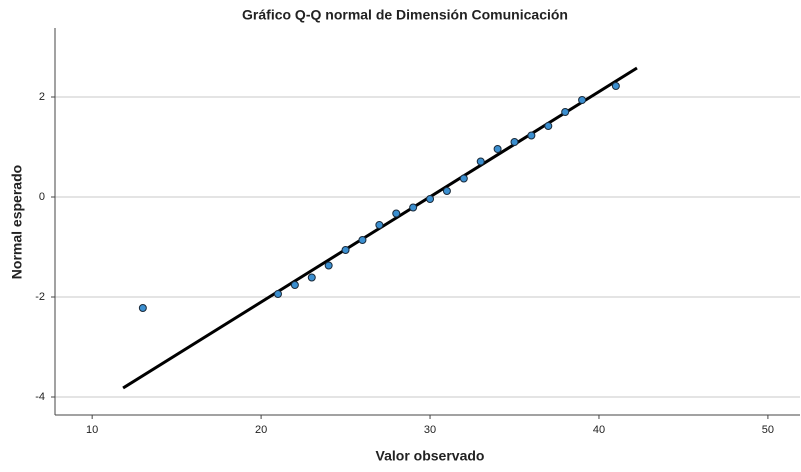 This screenshot has width=801, height=472. Describe the element at coordinates (40, 297) in the screenshot. I see `y-tick-label: -2` at that location.